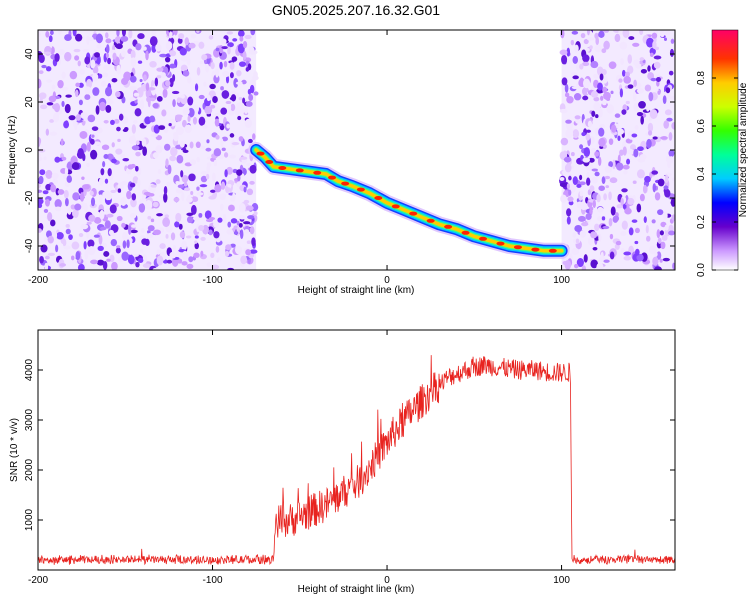  I want to click on snr-y-tick-label: 1000, so click(29, 519).